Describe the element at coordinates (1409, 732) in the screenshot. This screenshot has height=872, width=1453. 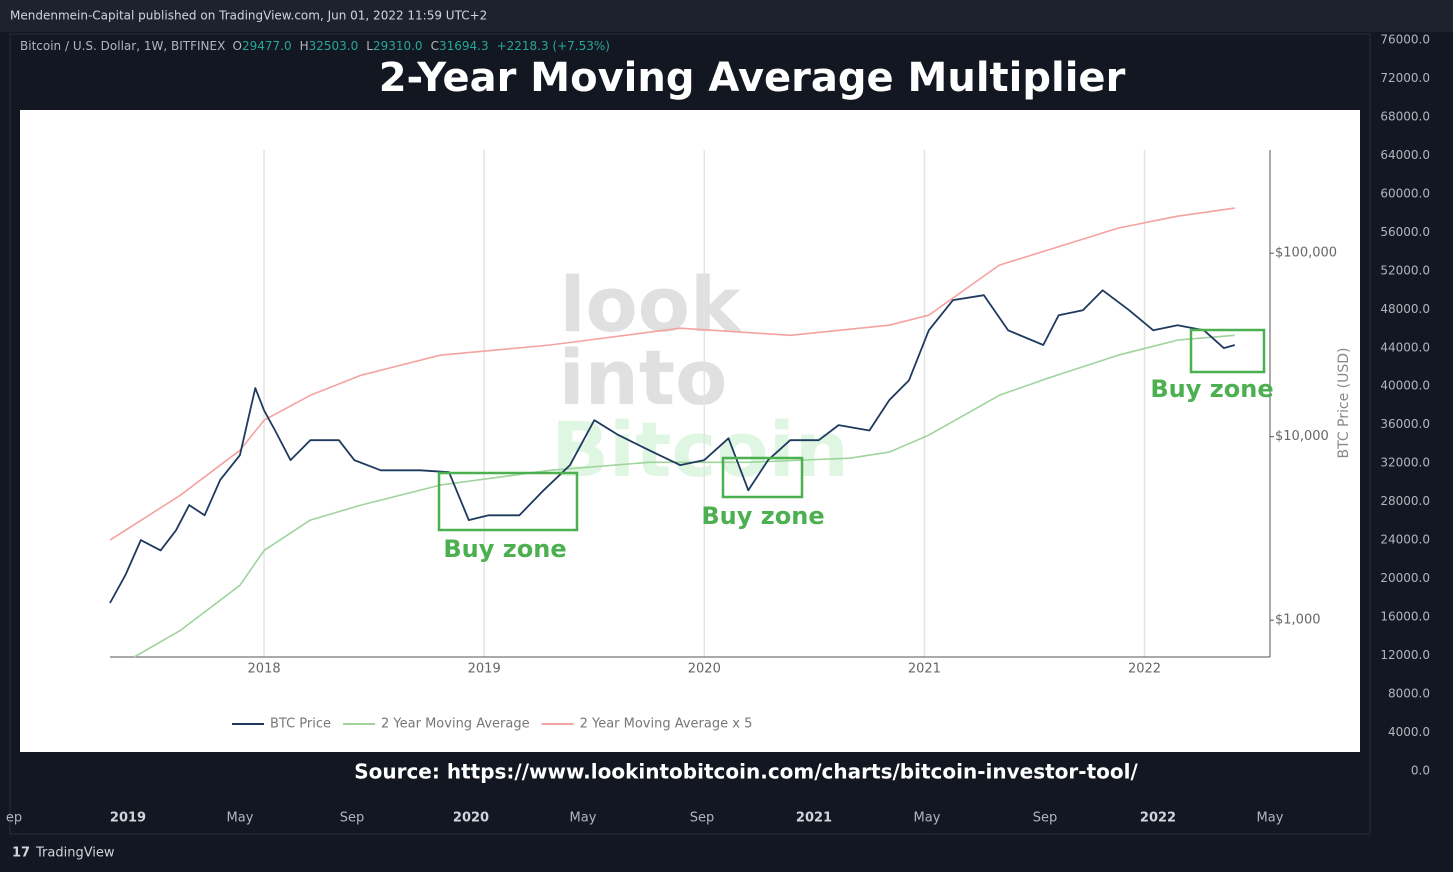
I see `price-scale-label: 4000.0` at that location.